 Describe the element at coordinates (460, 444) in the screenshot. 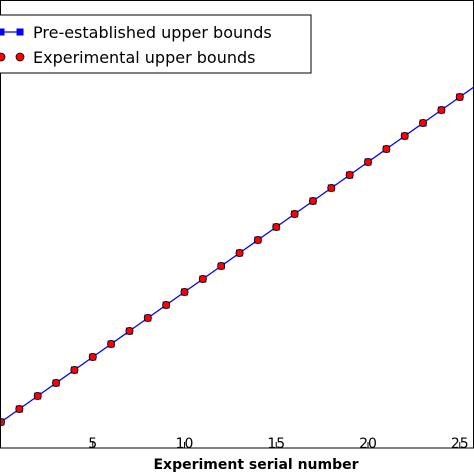

I see `x-tick-label-25: 25` at that location.